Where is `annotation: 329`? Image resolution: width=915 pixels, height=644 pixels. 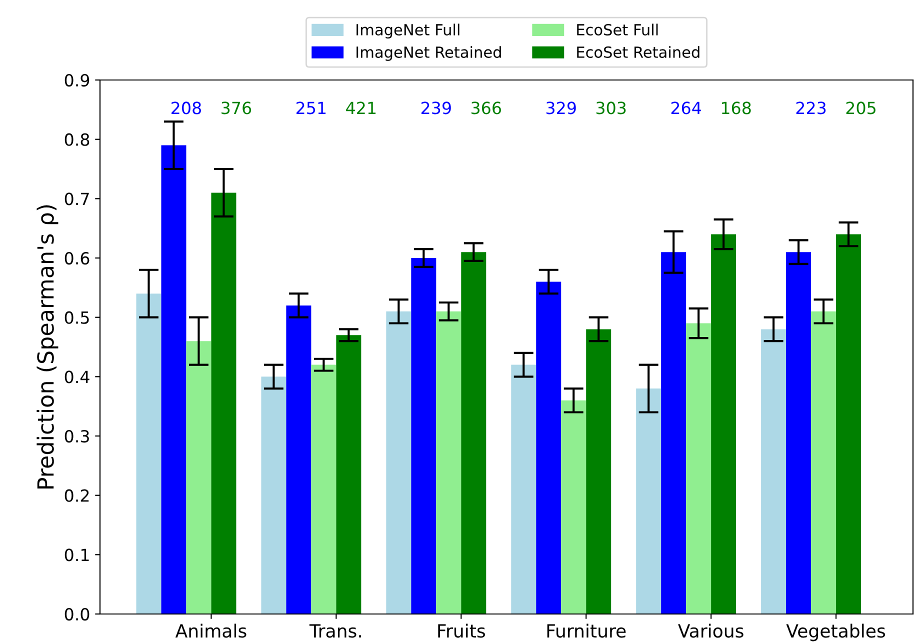 annotation: 329 is located at coordinates (561, 108).